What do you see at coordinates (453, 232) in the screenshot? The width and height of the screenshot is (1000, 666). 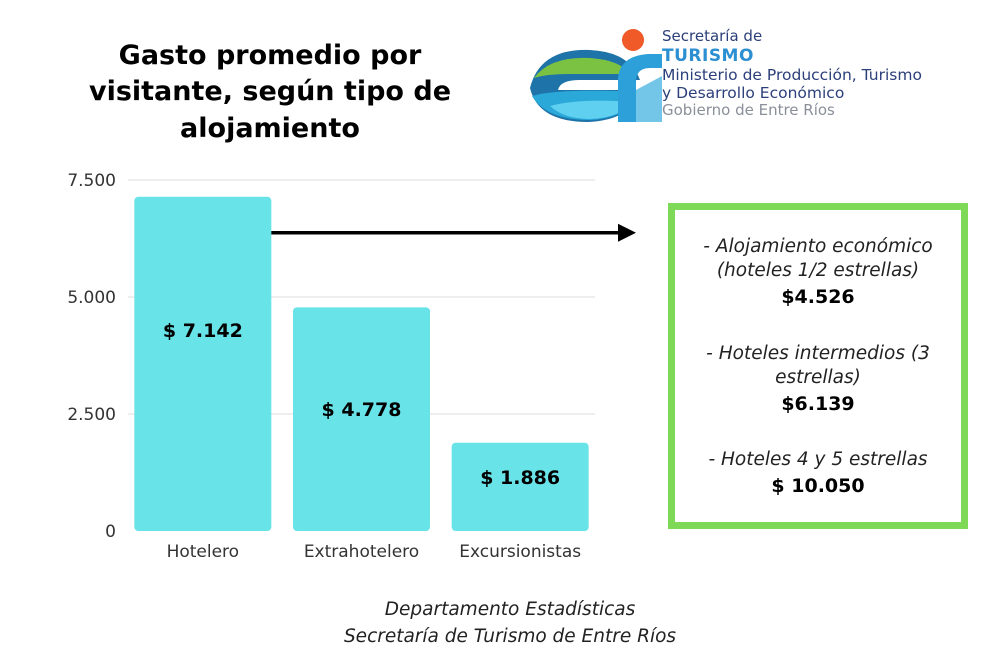 I see `arrow` at bounding box center [453, 232].